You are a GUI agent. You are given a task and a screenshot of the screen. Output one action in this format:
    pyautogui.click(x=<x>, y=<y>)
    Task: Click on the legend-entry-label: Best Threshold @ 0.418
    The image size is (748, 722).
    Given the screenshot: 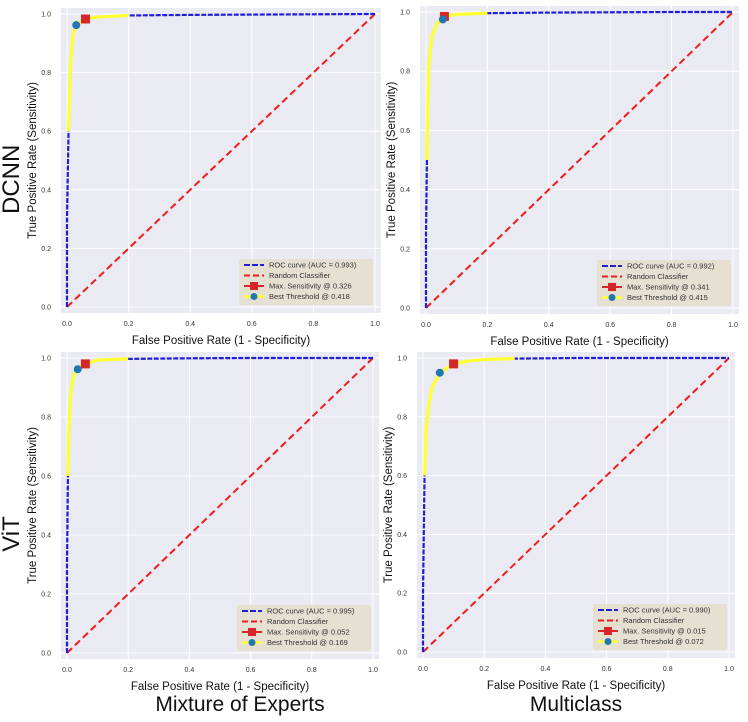 What is the action you would take?
    pyautogui.click(x=309, y=296)
    